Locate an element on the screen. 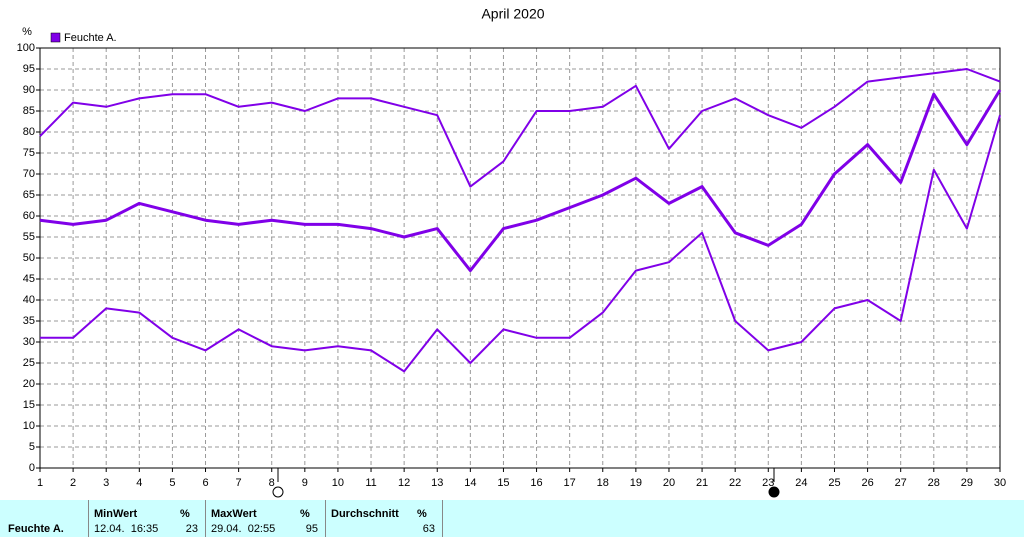  y-tick-label: 65 is located at coordinates (29, 195).